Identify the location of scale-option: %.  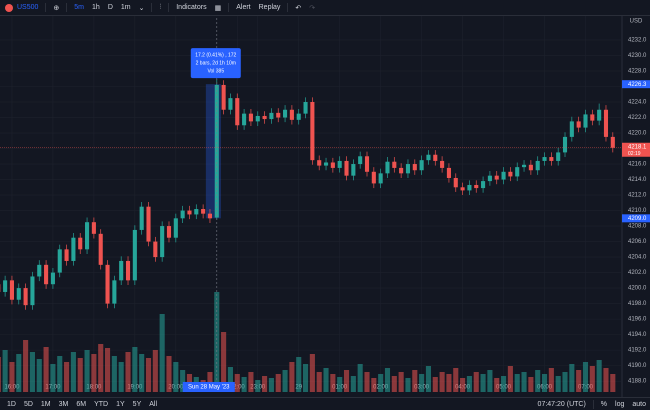
(604, 404).